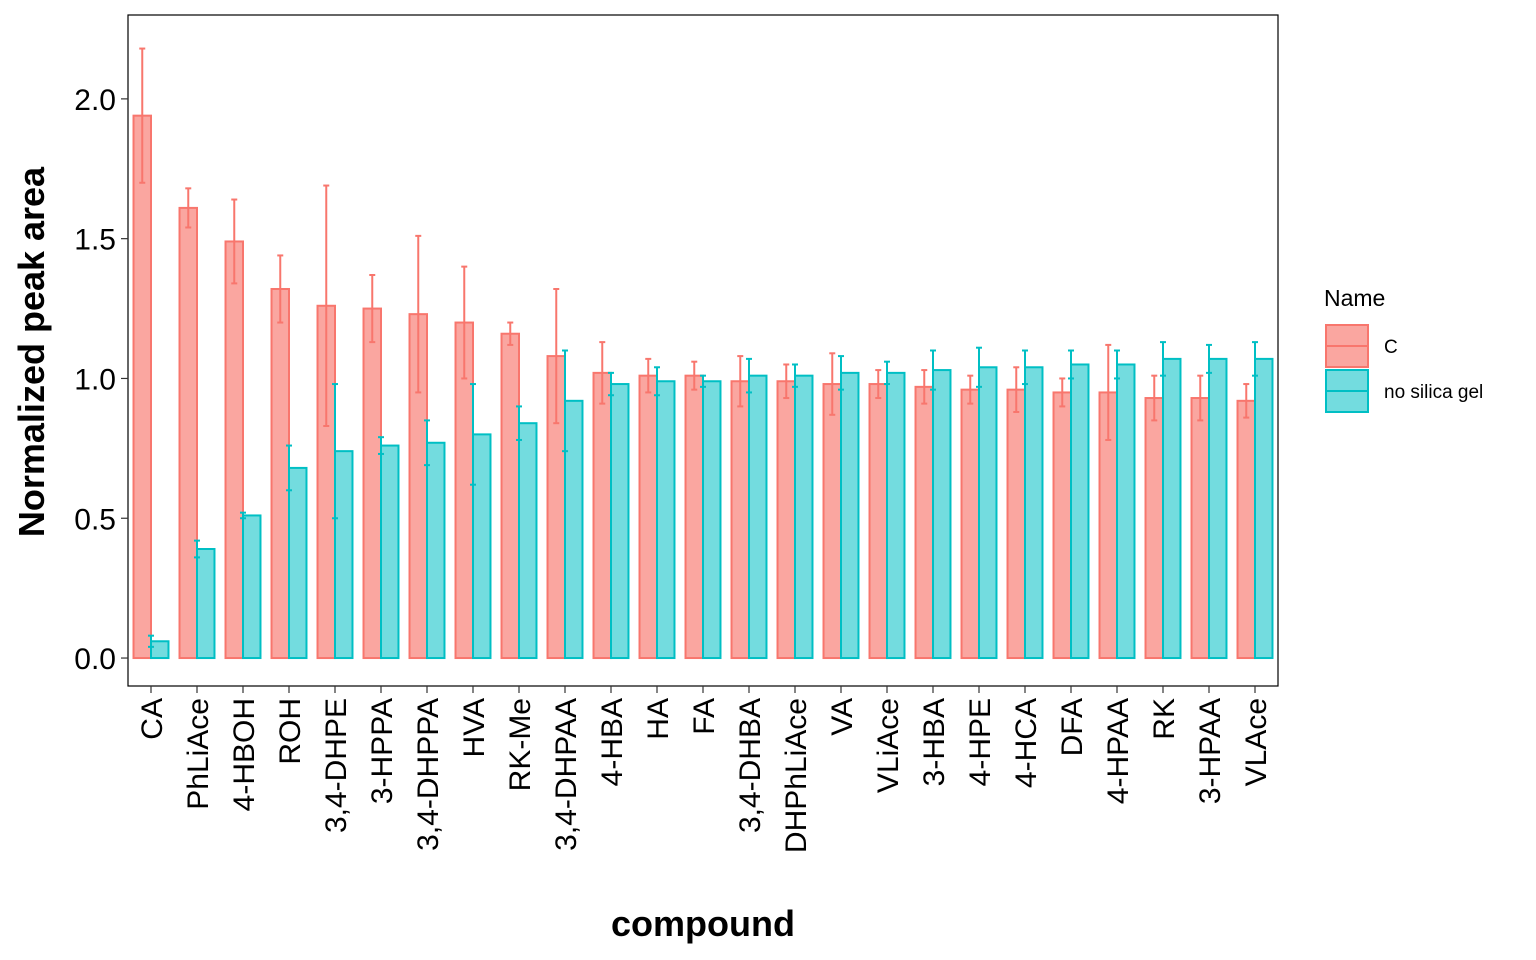 This screenshot has height=960, width=1536. Describe the element at coordinates (1354, 298) in the screenshot. I see `legend-title: Name` at that location.